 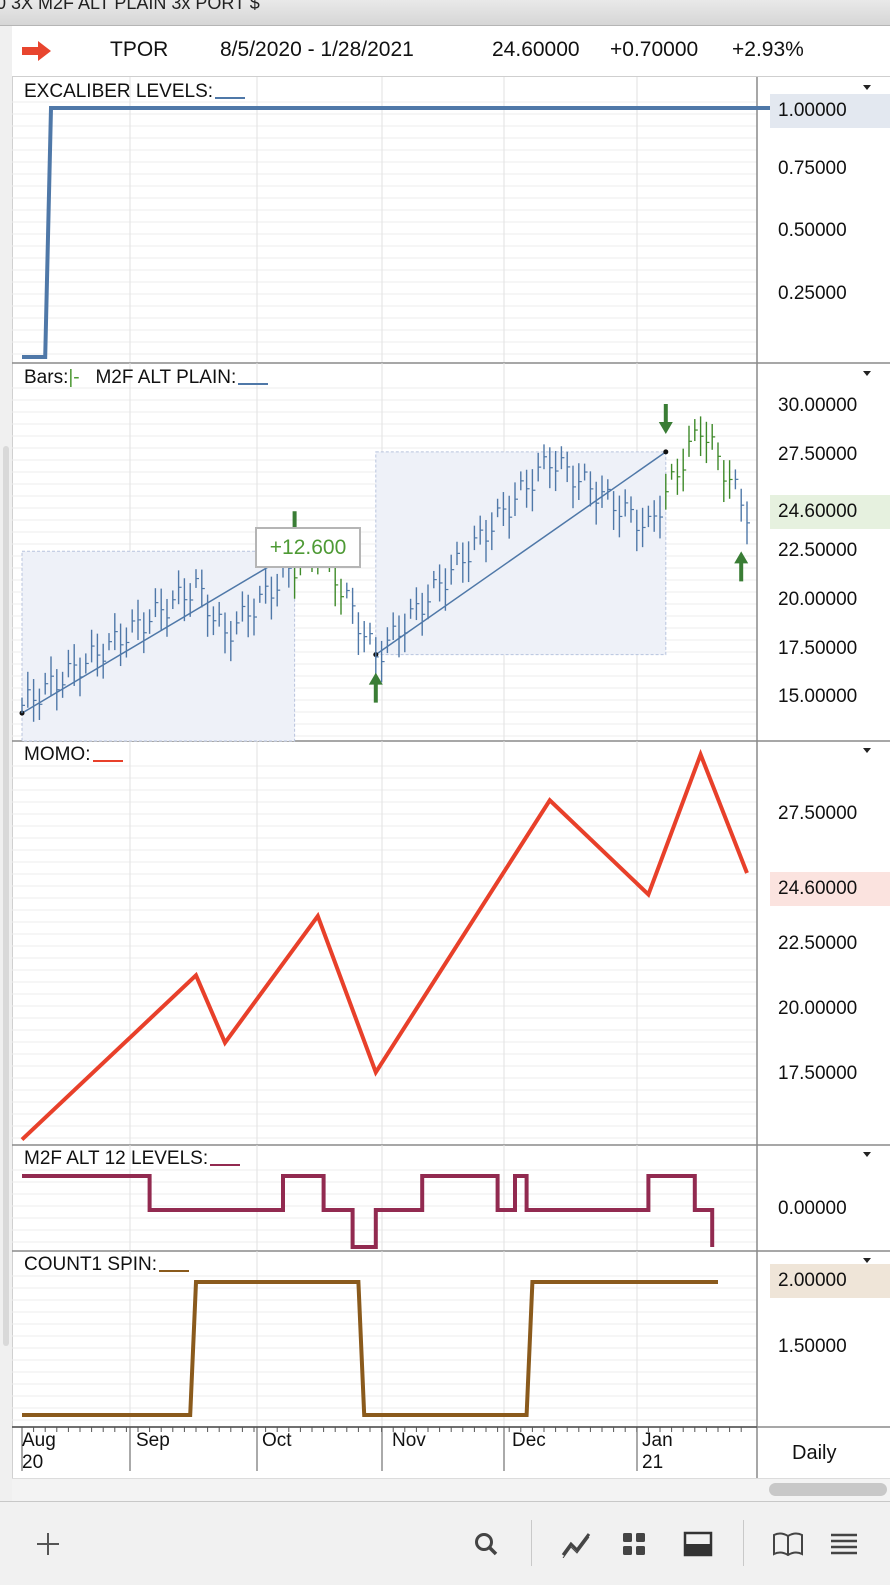 I want to click on count1-line, so click(x=370, y=1348).